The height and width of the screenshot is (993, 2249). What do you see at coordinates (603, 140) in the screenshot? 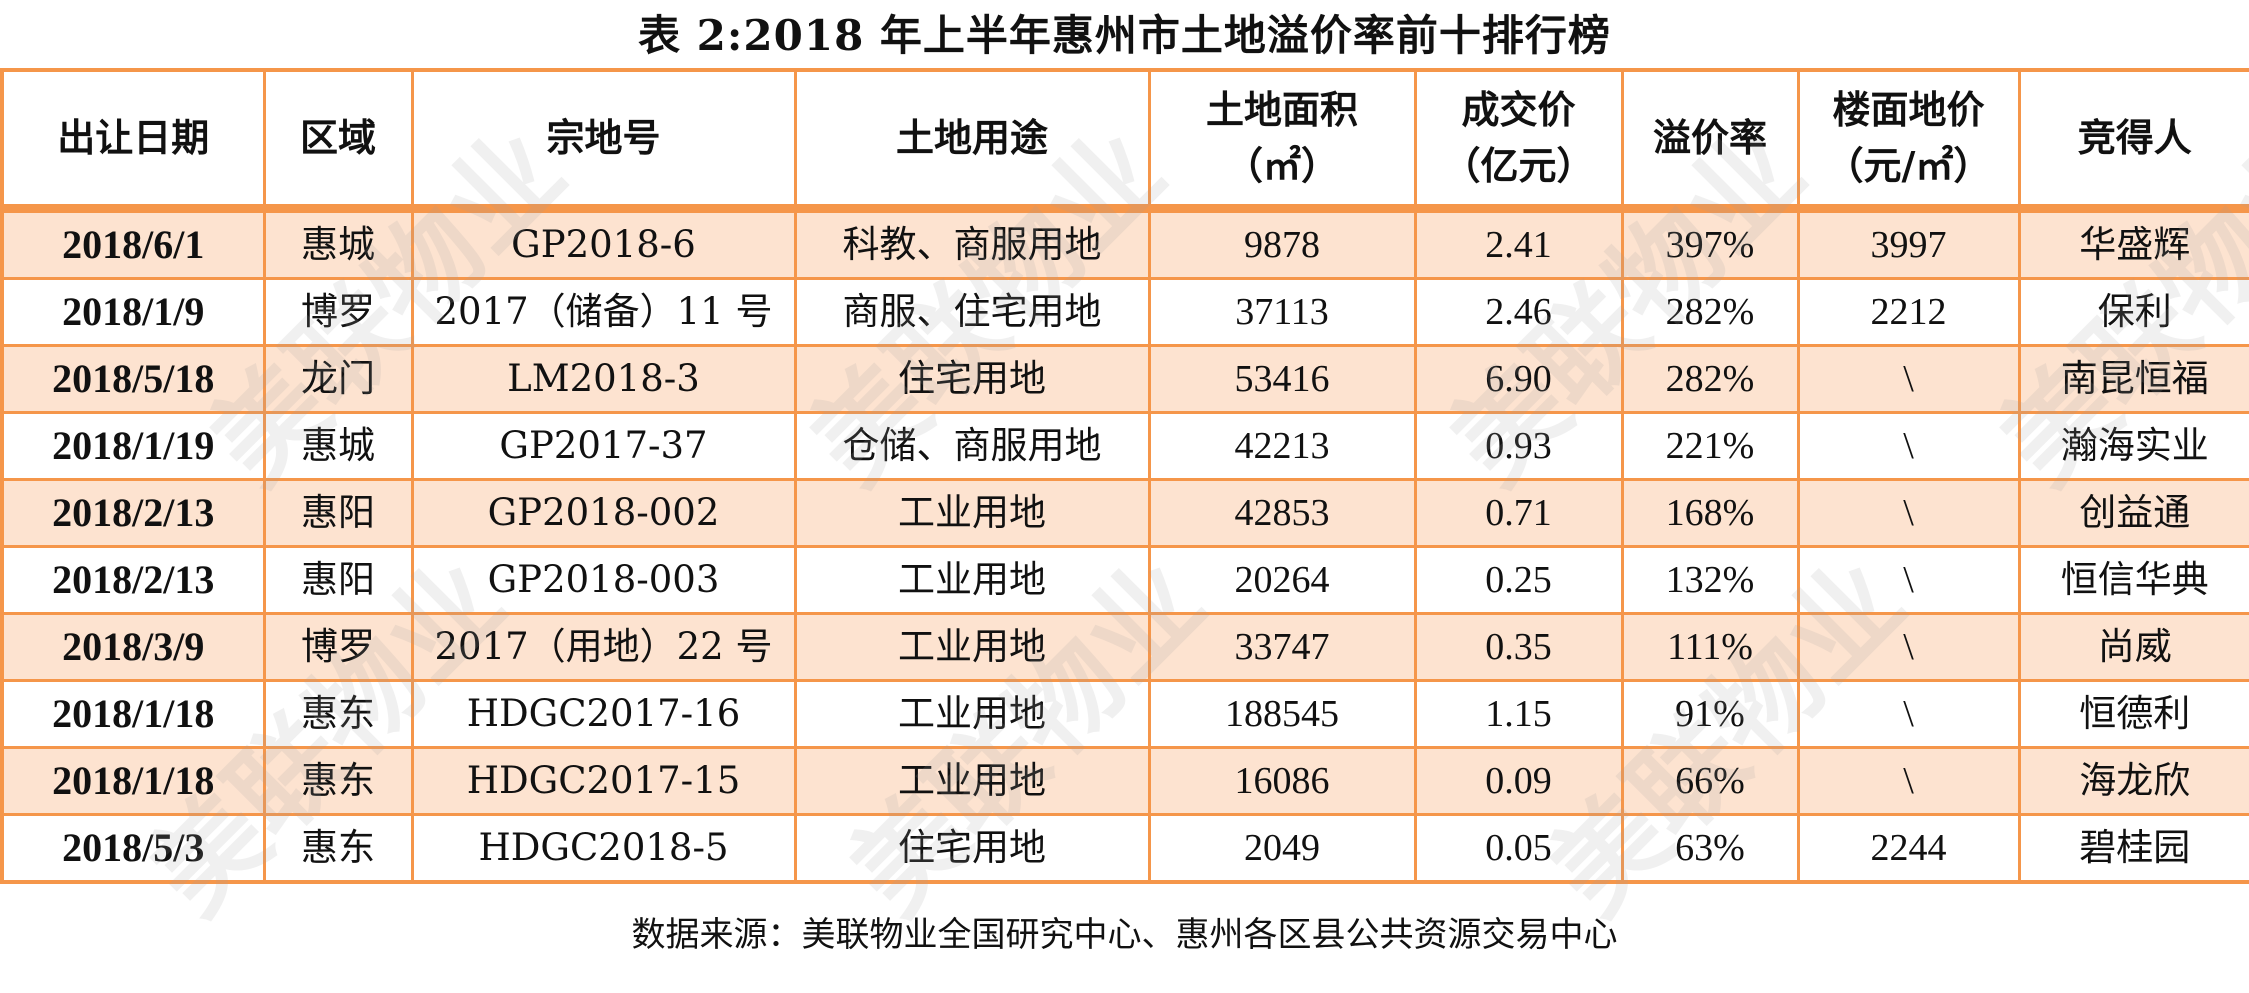
I see `header-parcel: 宗地号` at bounding box center [603, 140].